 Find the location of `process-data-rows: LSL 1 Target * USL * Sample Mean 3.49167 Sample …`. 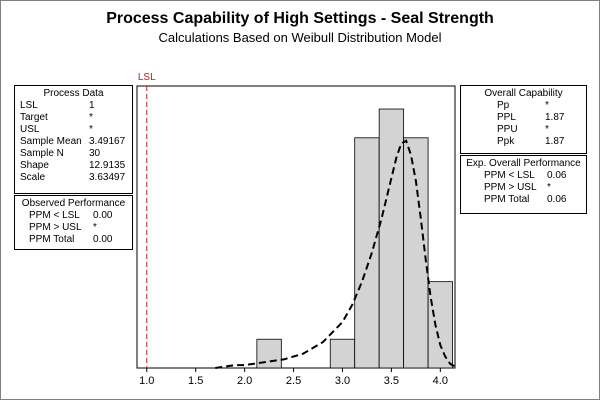

process-data-rows: LSL 1 Target * USL * Sample Mean 3.49167 Sample … is located at coordinates (73, 142).